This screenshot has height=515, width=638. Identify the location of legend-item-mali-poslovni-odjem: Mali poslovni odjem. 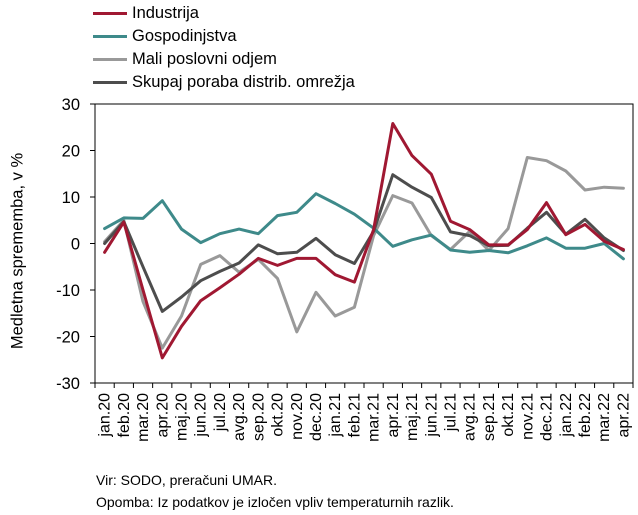
(224, 59).